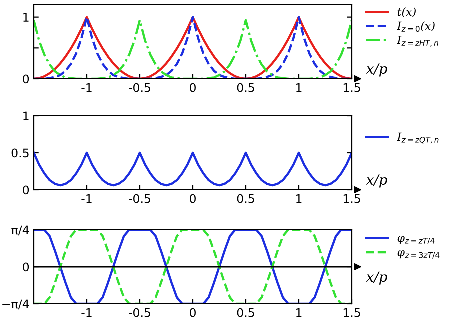  Describe the element at coordinates (193, 169) in the screenshot. I see `line-series` at that location.